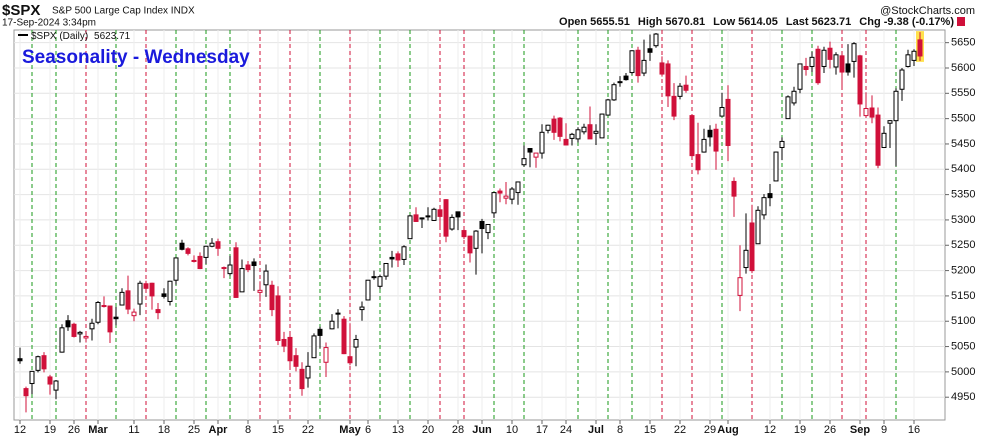 The height and width of the screenshot is (438, 990). I want to click on x-tick-label: 26, so click(74, 430).